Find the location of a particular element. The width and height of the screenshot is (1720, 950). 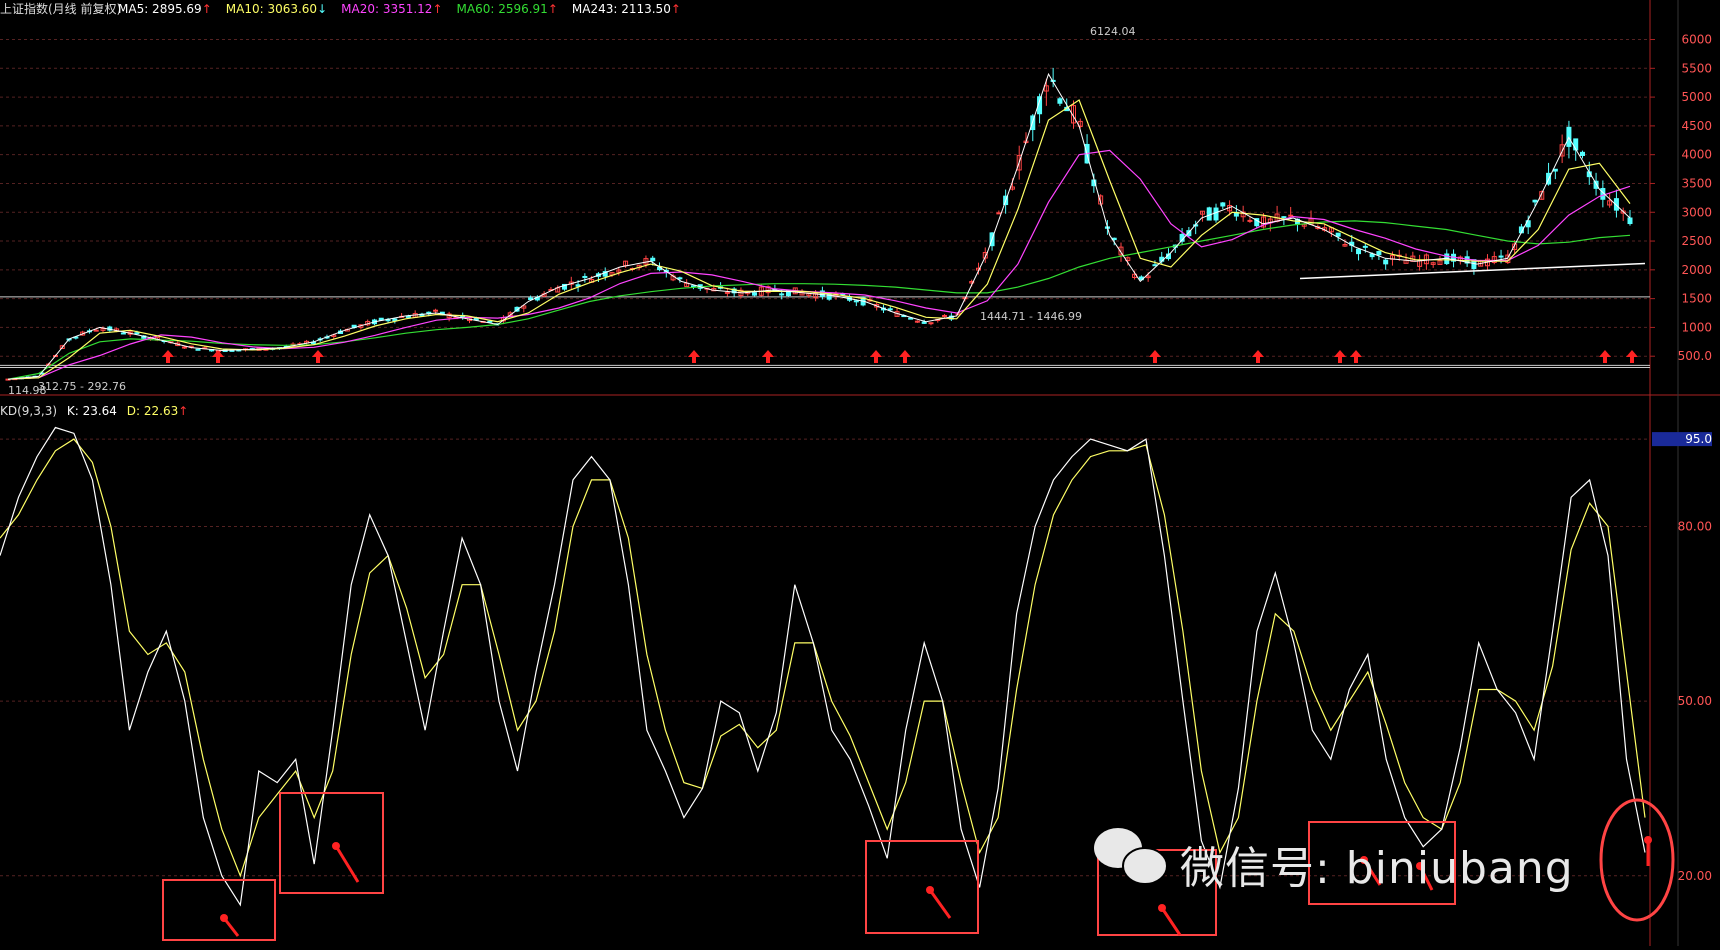

index-title: 上证指数(月线 前复权) is located at coordinates (61, 9).